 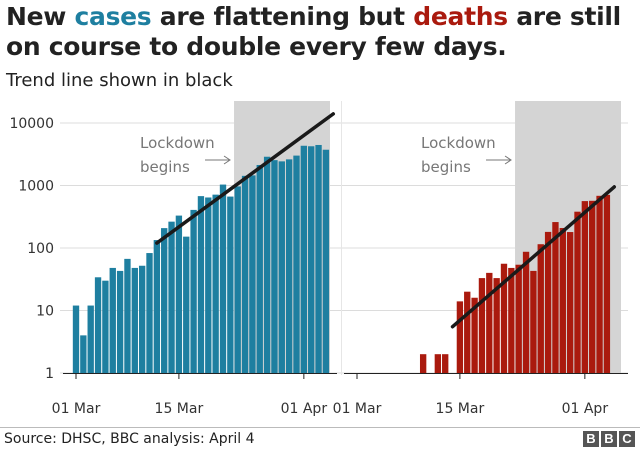 I want to click on source-note: Source: DHSC, BBC analysis: April 4, so click(x=129, y=439).